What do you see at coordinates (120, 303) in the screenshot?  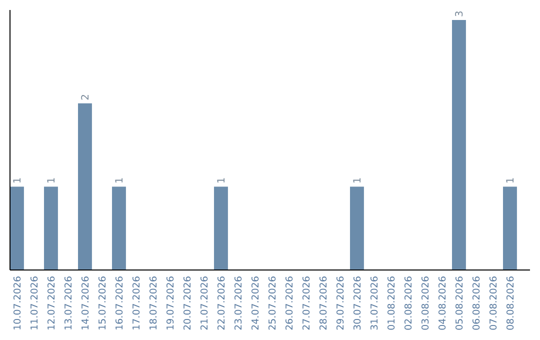 I see `x-tick-label: 16.07.2026` at bounding box center [120, 303].